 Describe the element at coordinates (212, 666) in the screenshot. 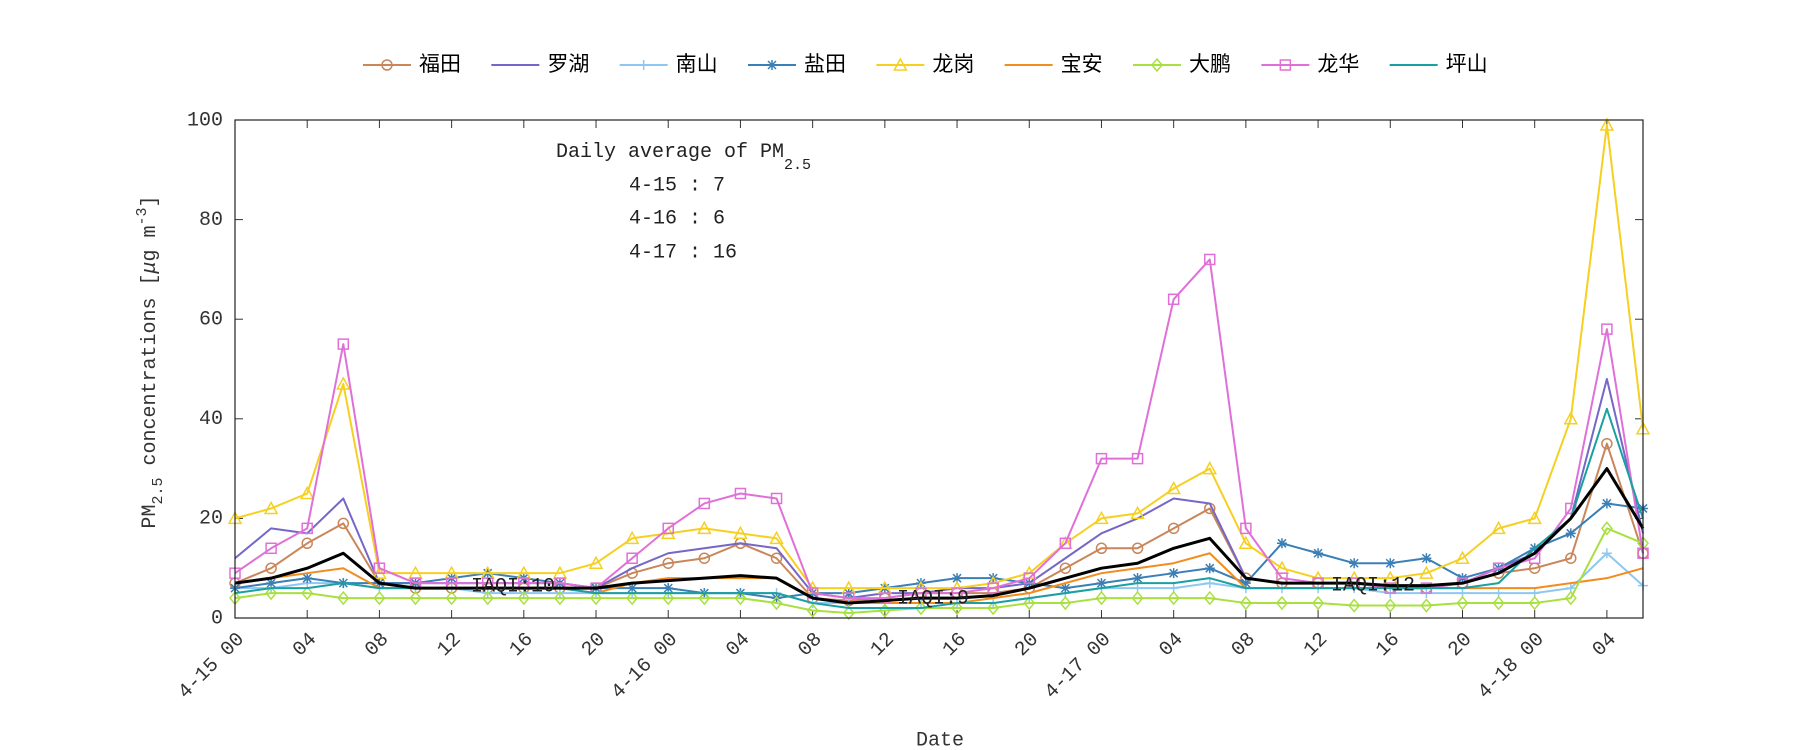

I see `x-tick-label: 4-15 00` at that location.